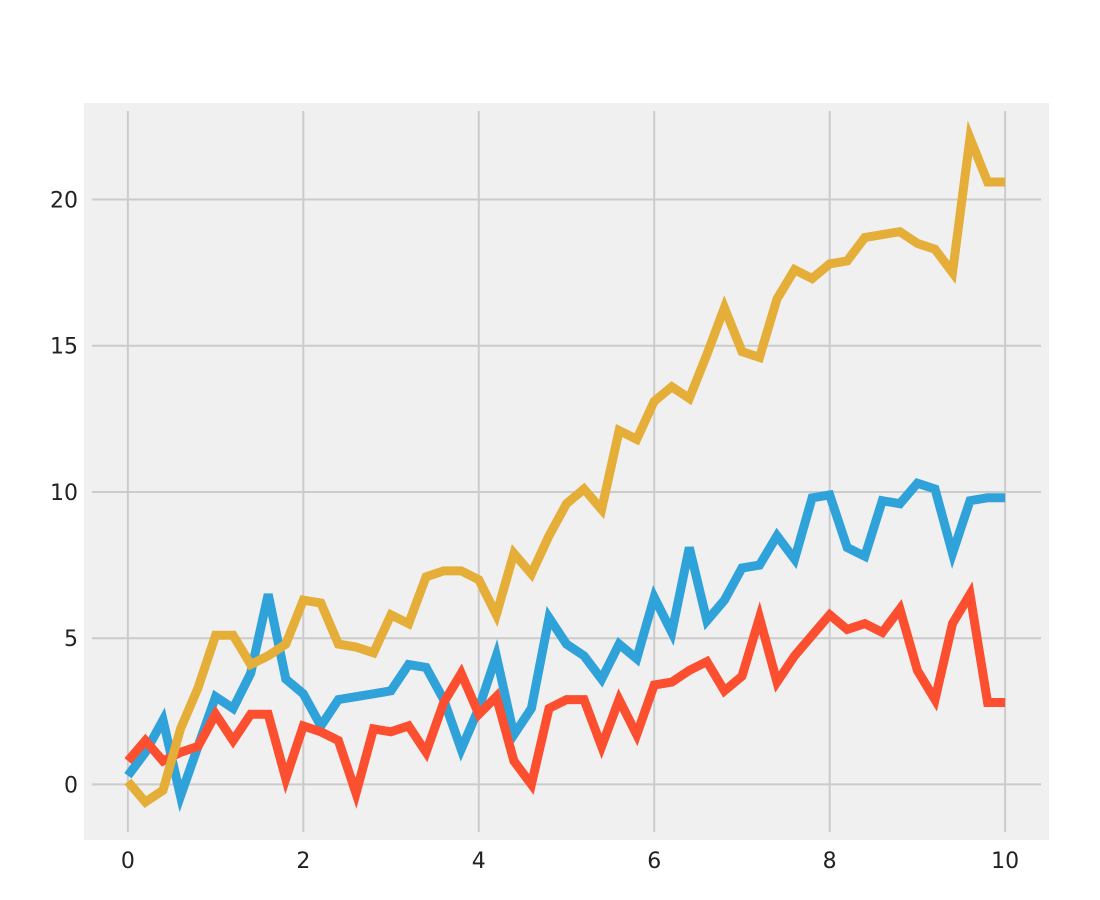 The image size is (1100, 900). Describe the element at coordinates (128, 861) in the screenshot. I see `x-tick-label: 0` at that location.